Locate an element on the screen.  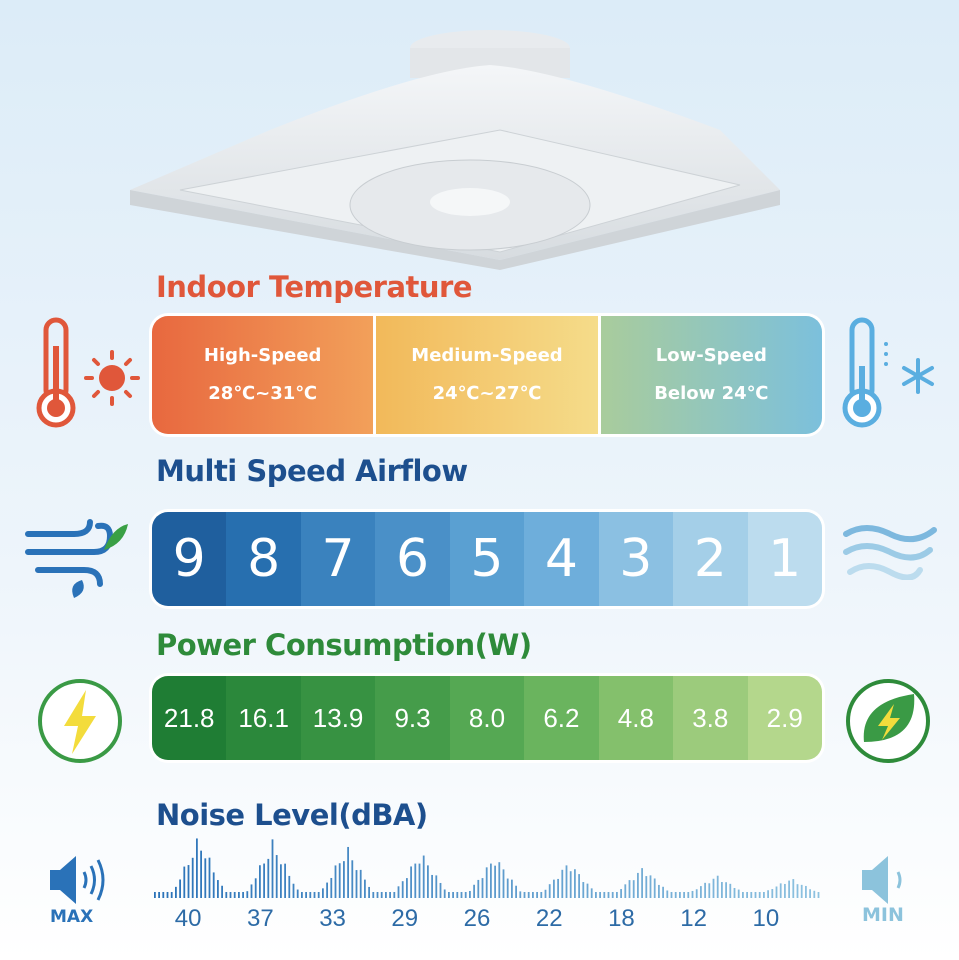
segment-label: High-Speed is located at coordinates (262, 355).